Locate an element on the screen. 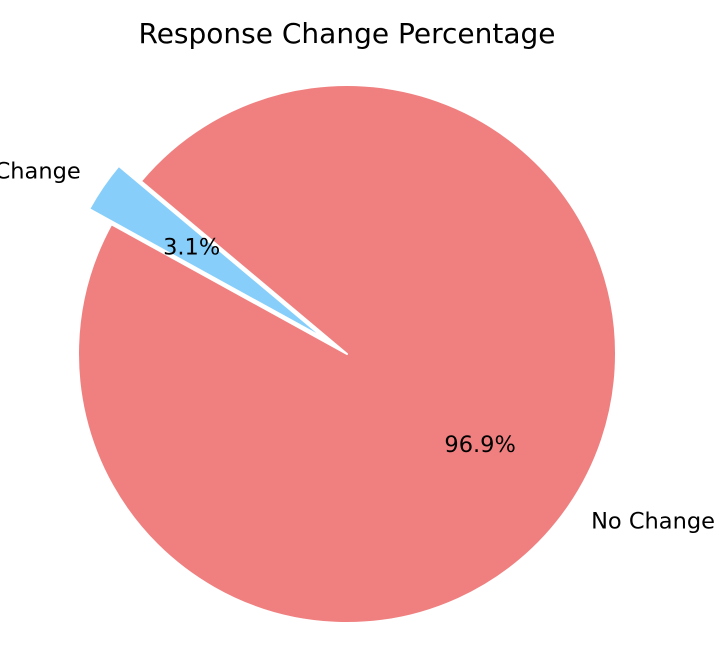 The width and height of the screenshot is (720, 669). pie-category-label: No Change is located at coordinates (653, 521).